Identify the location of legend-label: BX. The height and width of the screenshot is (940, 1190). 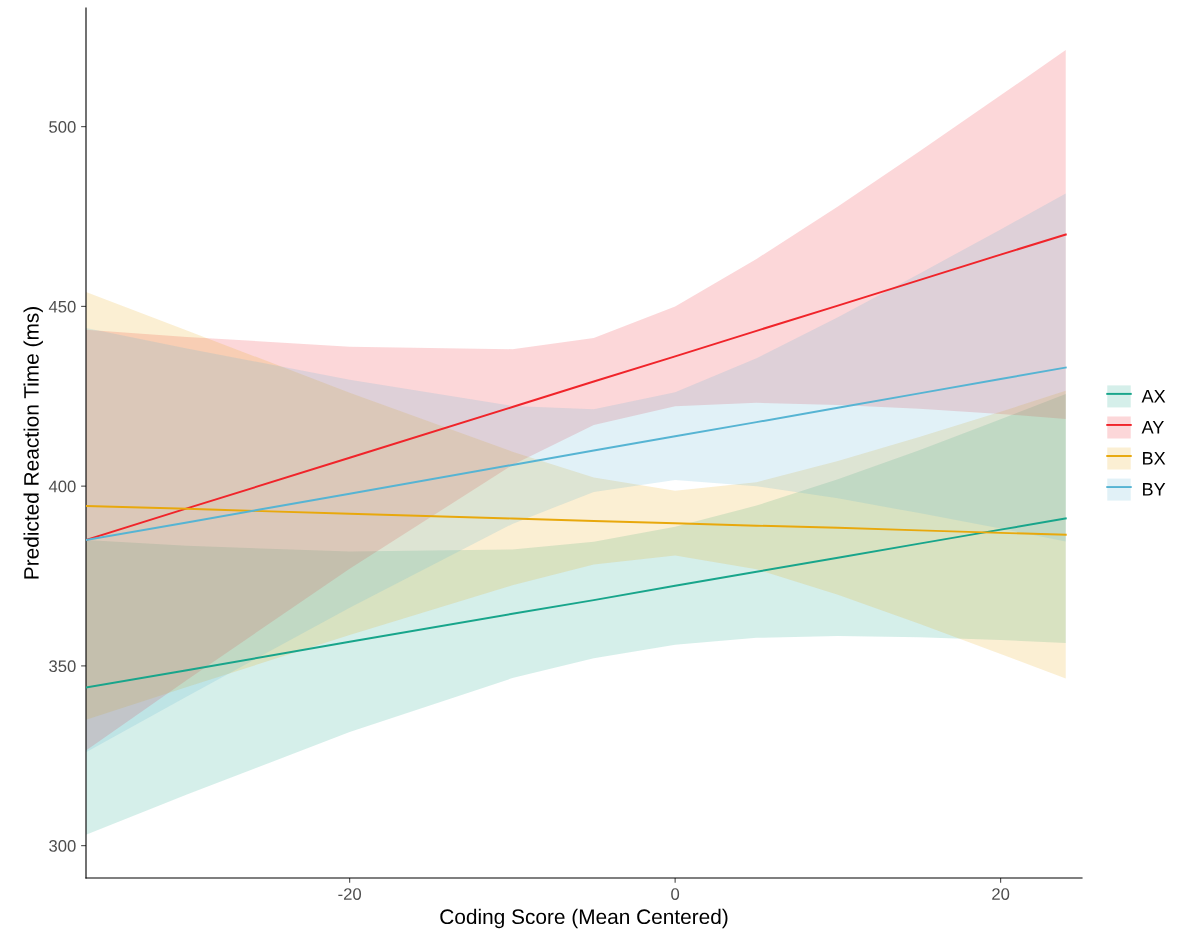
(1154, 458).